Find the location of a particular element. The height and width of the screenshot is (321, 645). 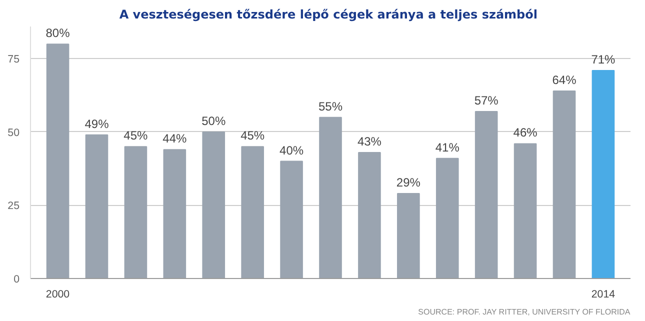

y-tick-label: 75 is located at coordinates (14, 60).